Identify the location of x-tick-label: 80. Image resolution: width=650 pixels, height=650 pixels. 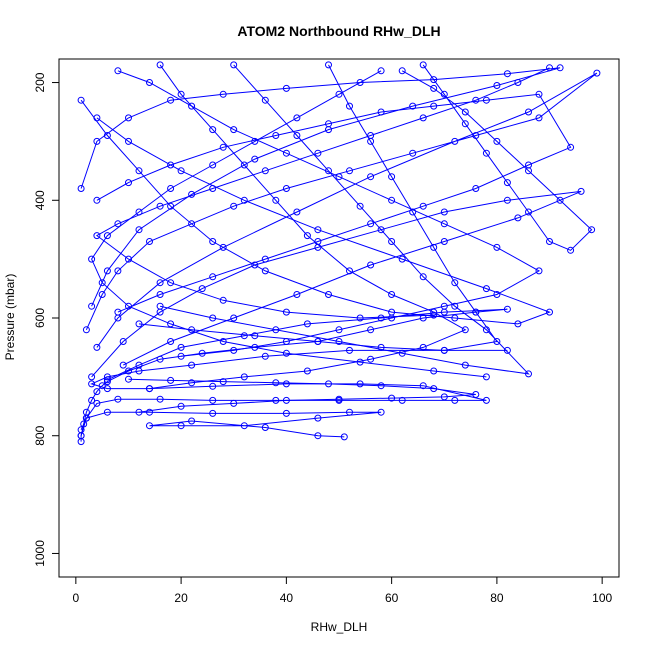
(497, 598).